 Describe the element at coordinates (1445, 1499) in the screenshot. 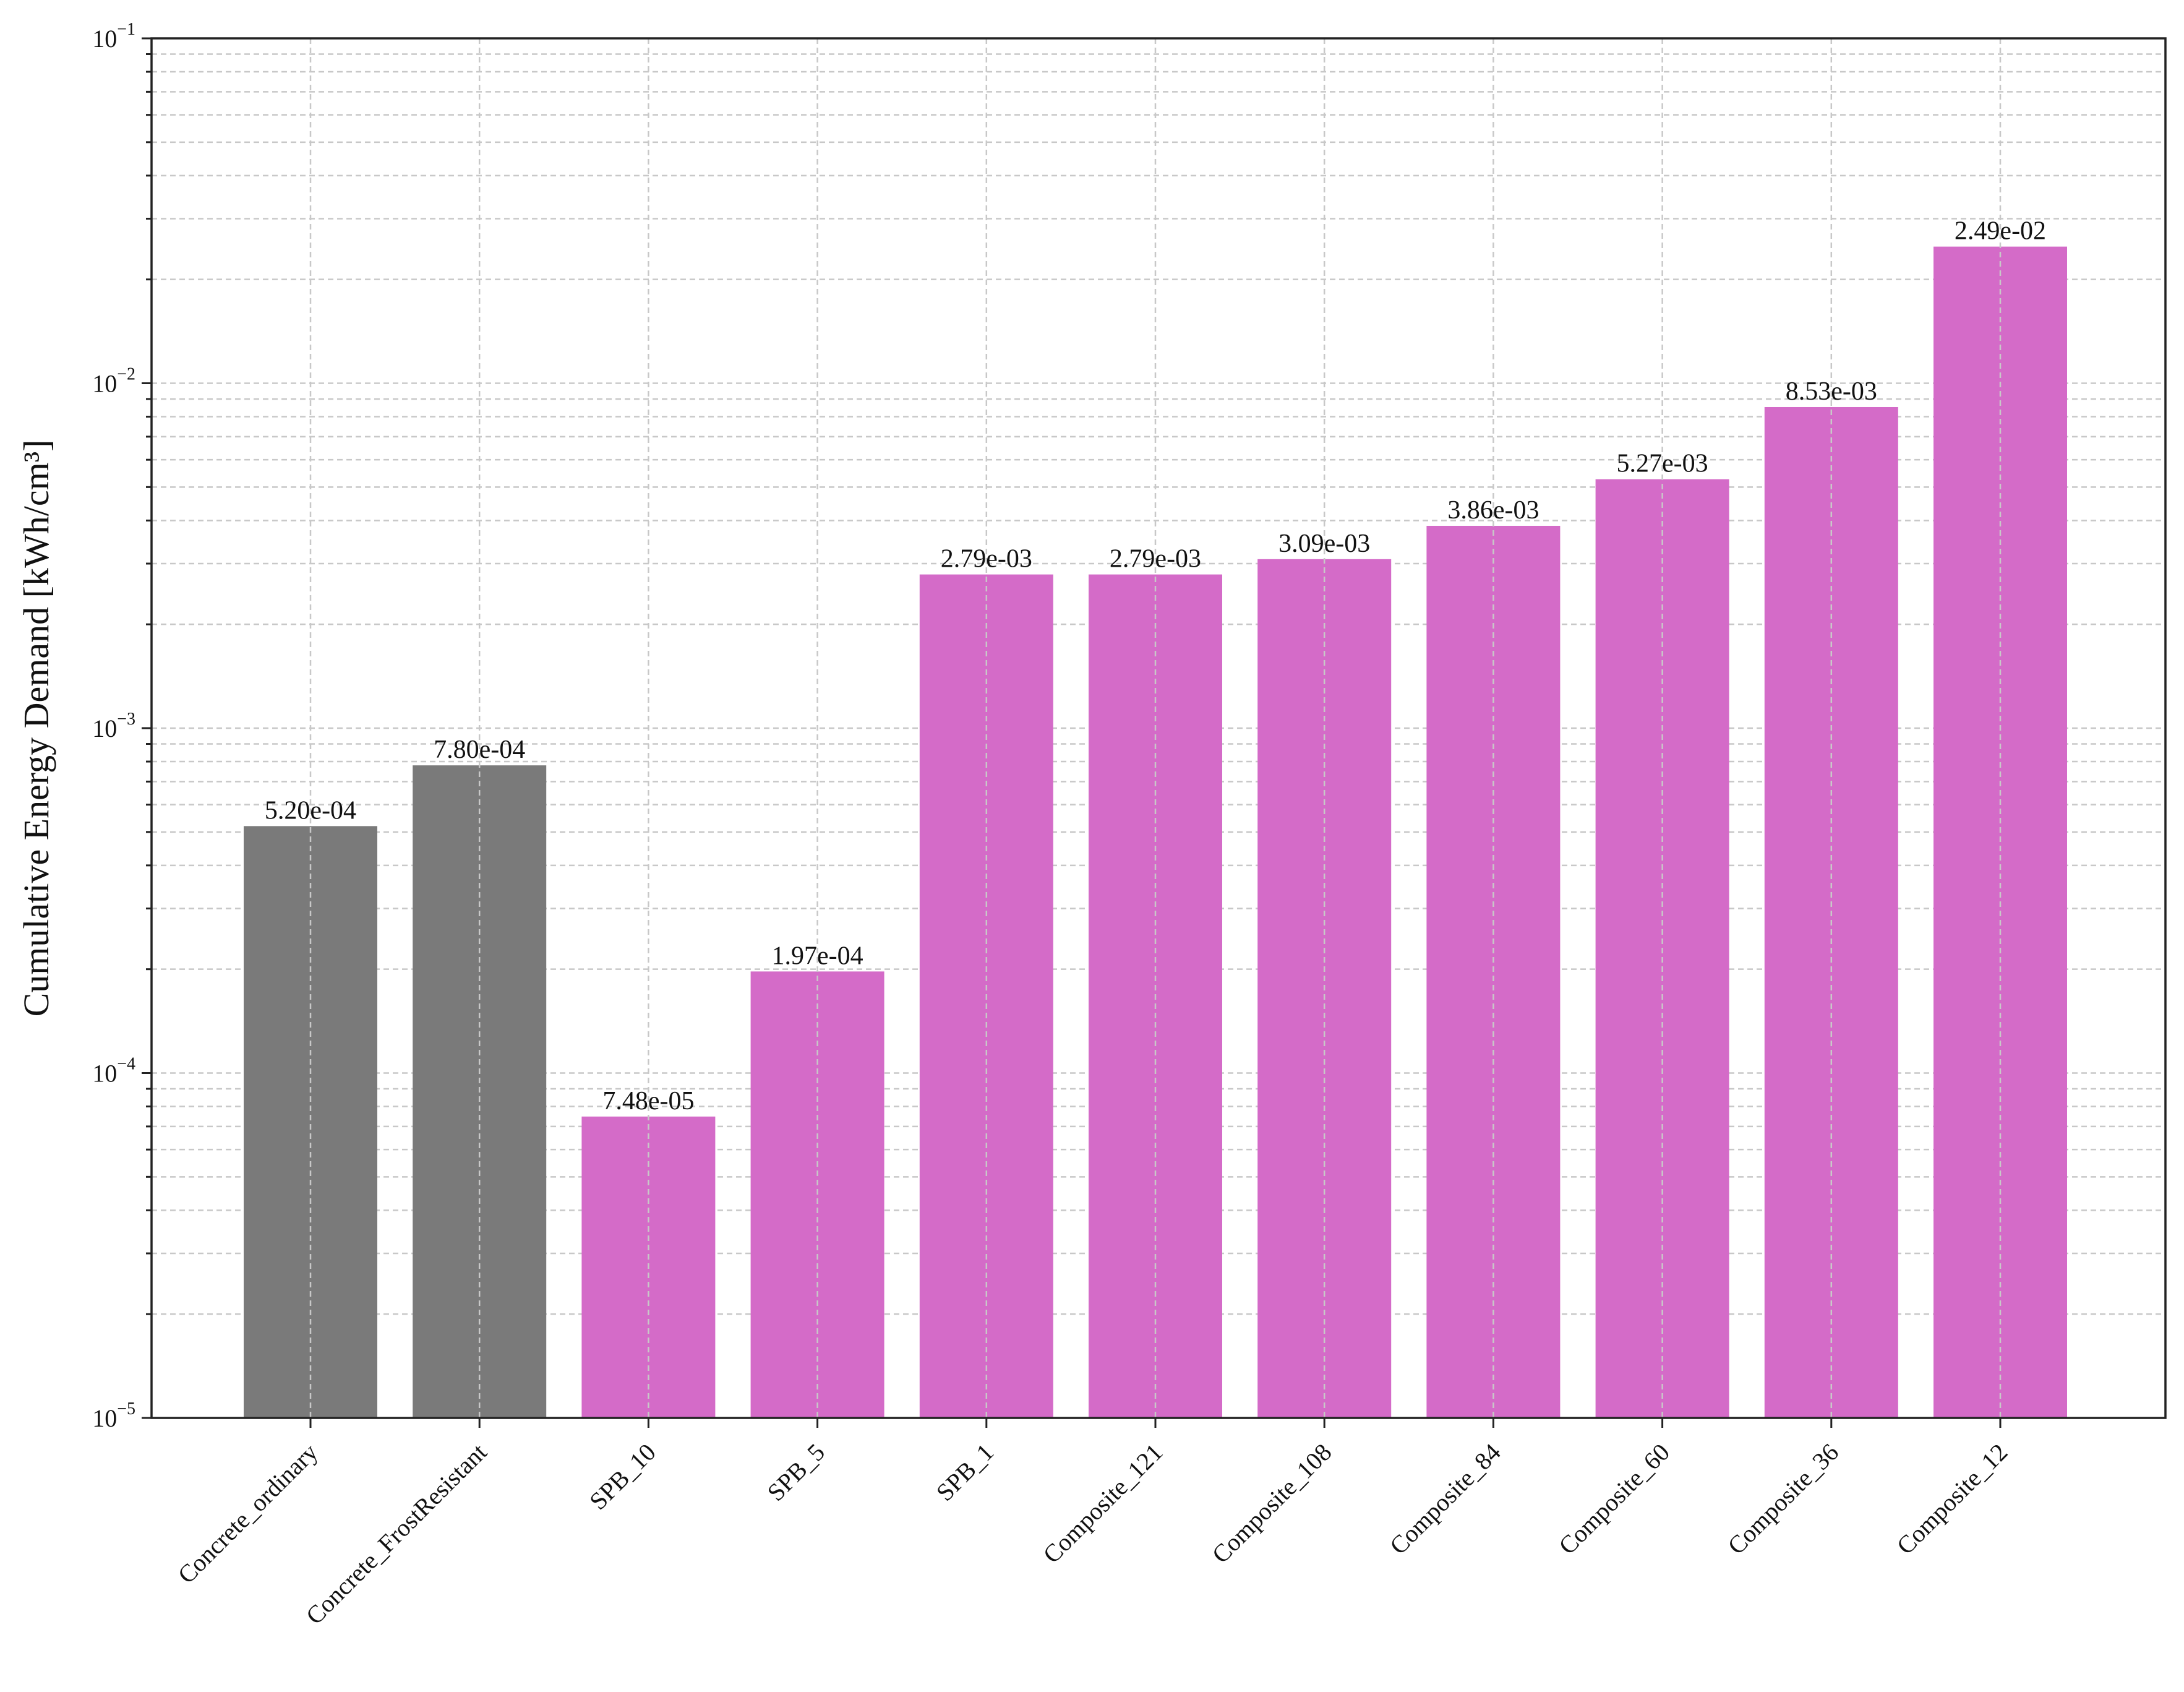

I see `x-tick-label: Composite_84` at that location.